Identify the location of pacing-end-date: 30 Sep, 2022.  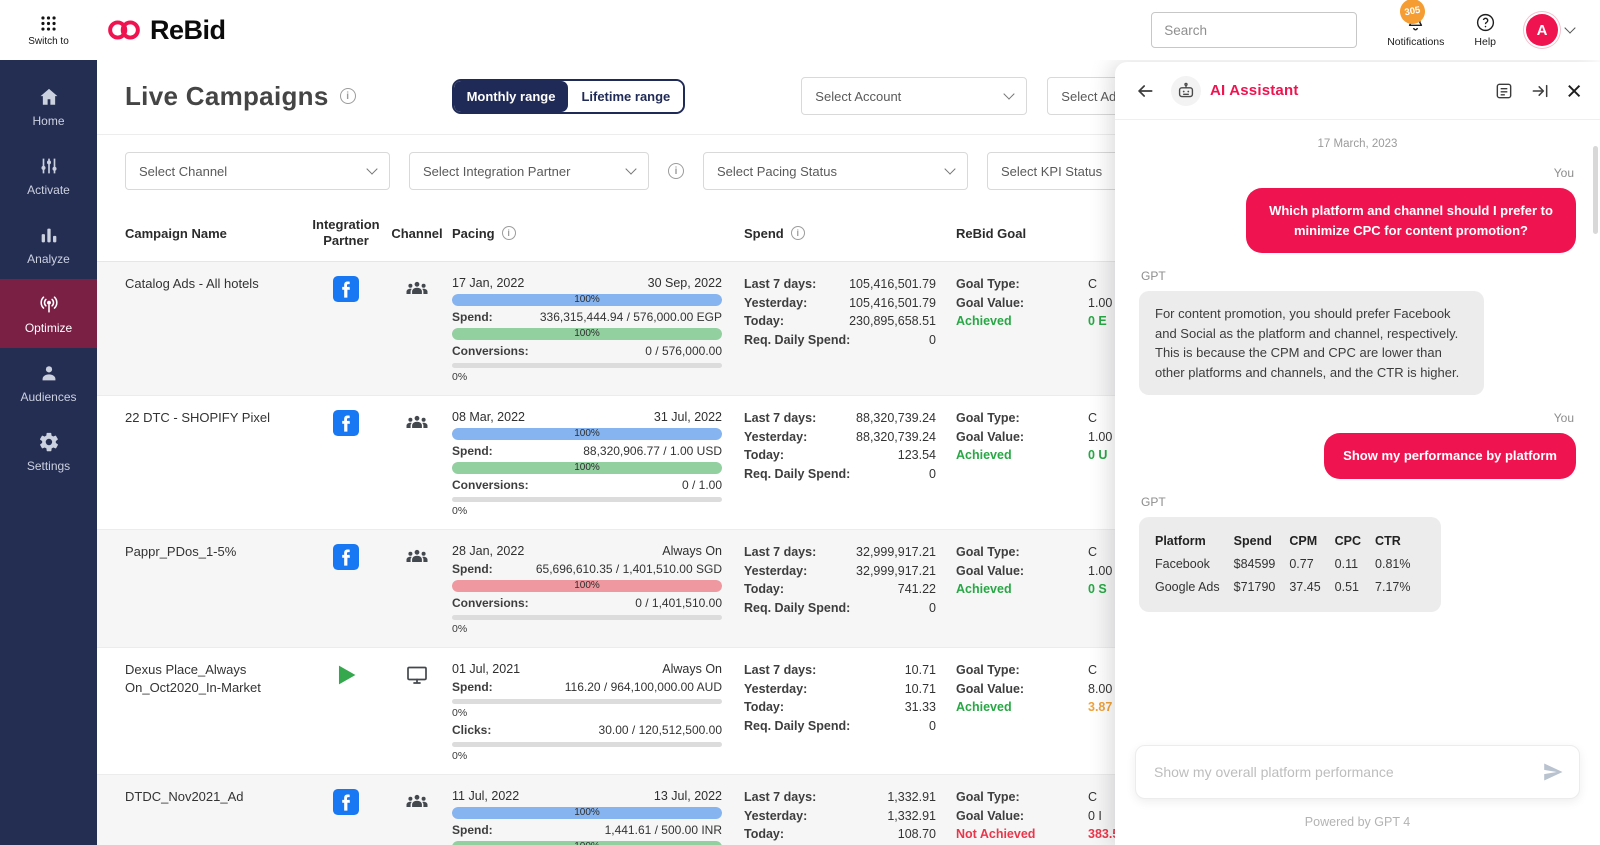
(684, 283).